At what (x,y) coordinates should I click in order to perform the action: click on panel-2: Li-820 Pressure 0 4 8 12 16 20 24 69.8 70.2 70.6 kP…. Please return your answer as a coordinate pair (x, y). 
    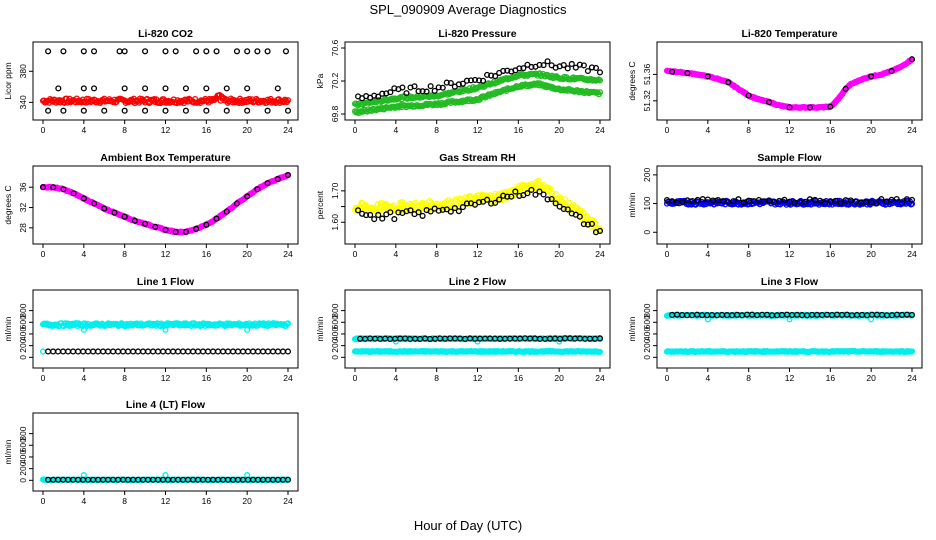
    Looking at the image, I should click on (463, 81).